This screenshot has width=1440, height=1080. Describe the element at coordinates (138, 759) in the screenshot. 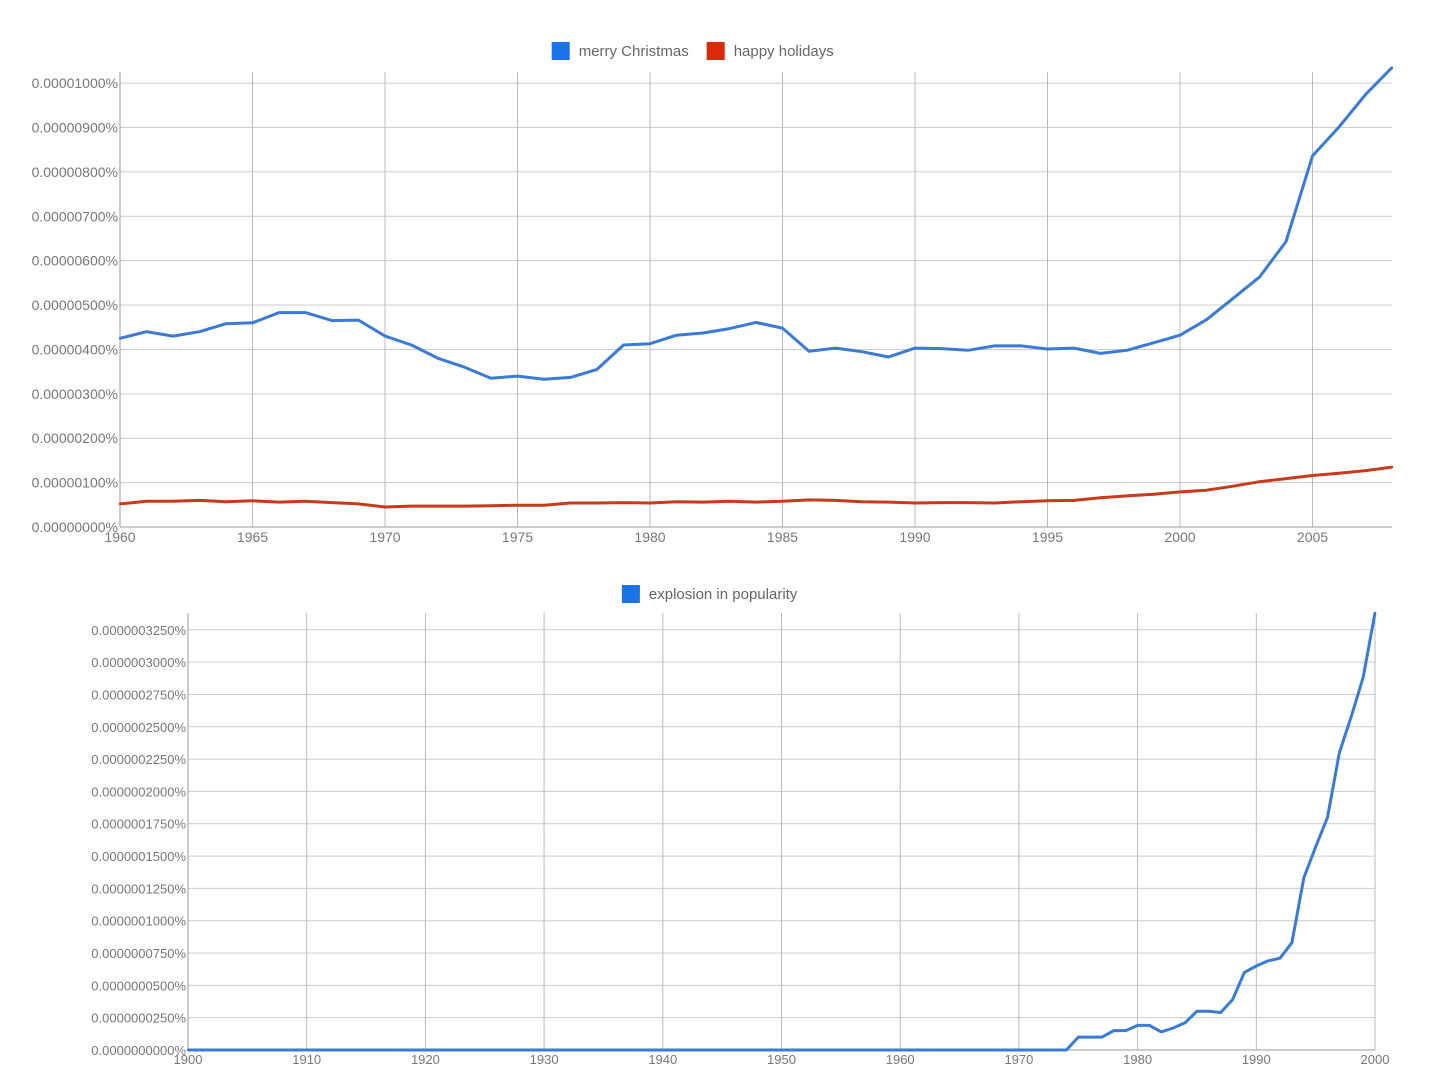

I see `y-tick-label: 0.0000002250%` at that location.